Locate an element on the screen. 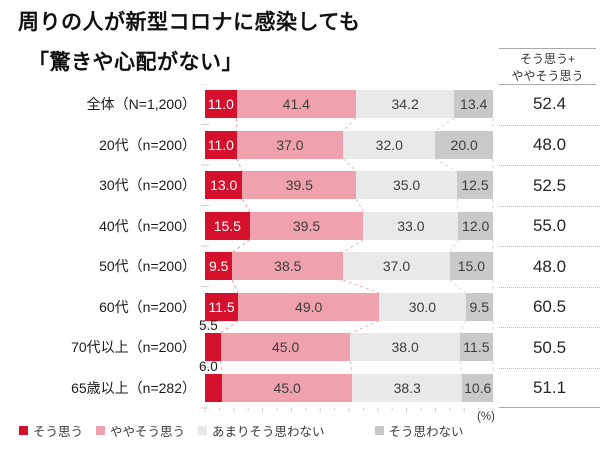 The image size is (600, 467). category-label: 70代以上（n=200） is located at coordinates (133, 347).